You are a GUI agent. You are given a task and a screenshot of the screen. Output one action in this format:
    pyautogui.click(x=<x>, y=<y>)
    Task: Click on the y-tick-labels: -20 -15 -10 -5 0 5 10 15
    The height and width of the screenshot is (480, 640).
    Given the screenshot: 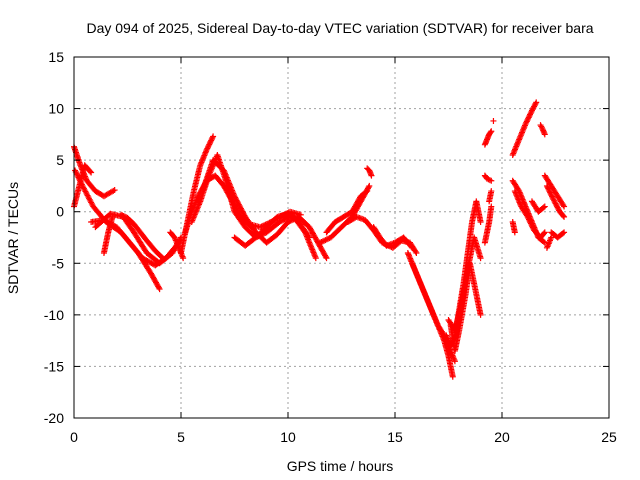 What is the action you would take?
    pyautogui.click(x=54, y=237)
    